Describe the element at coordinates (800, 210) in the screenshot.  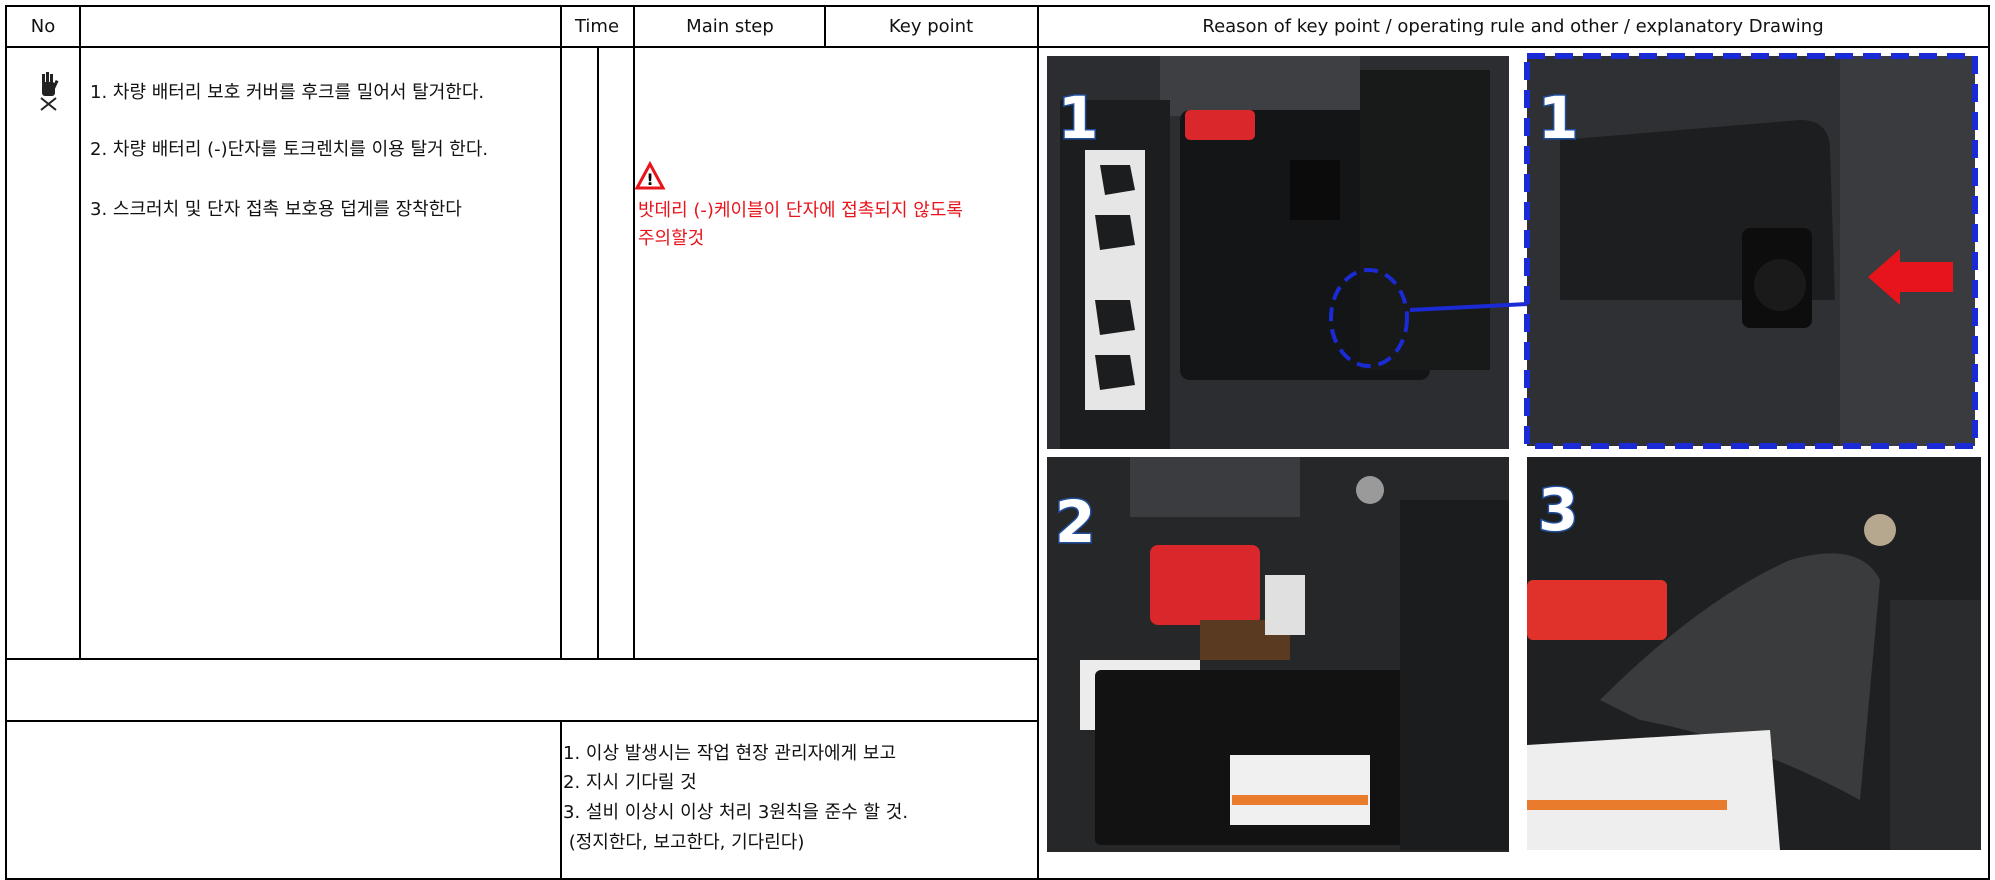
I see `key-point-text: 밧데리 (-)케이블이 단자에 접촉되지 않도록` at that location.